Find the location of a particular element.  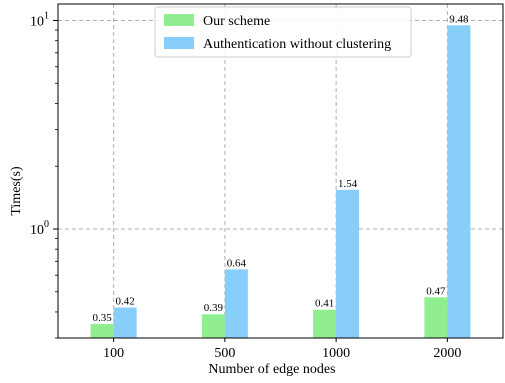

y-tick-label: 10⁰ is located at coordinates (39, 228).